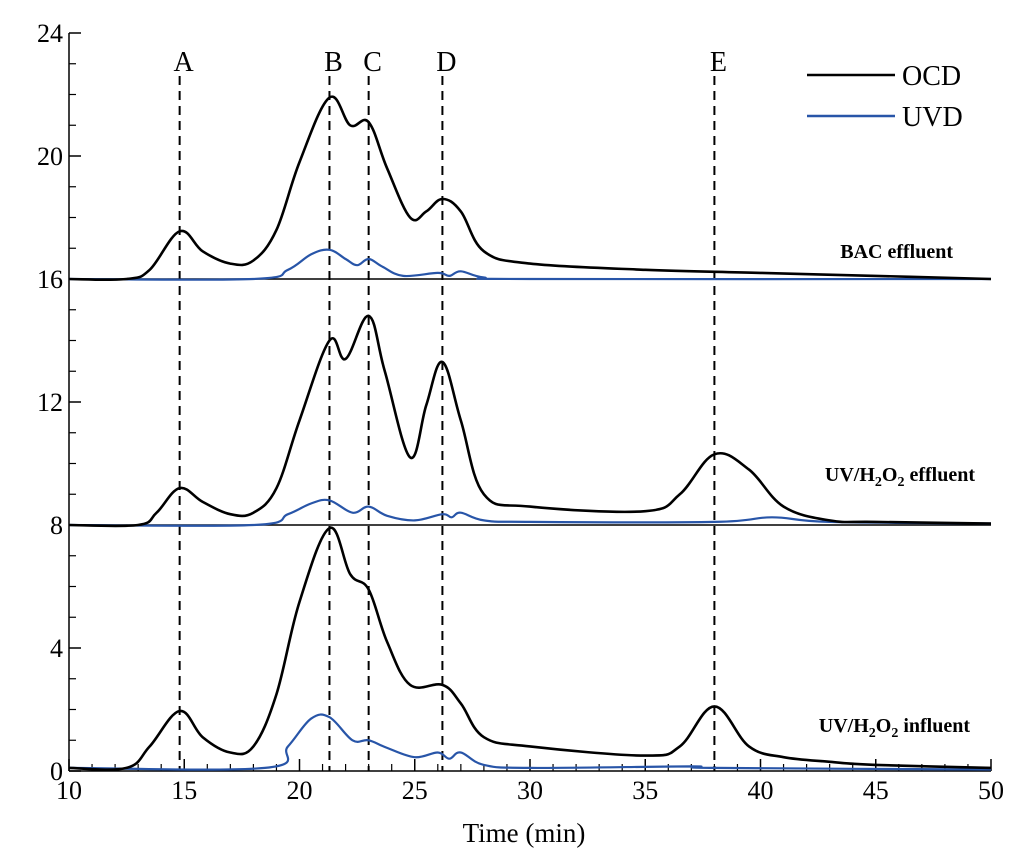 This screenshot has height=865, width=1031. I want to click on series-uvd-uv-h2o2-effluent, so click(530, 512).